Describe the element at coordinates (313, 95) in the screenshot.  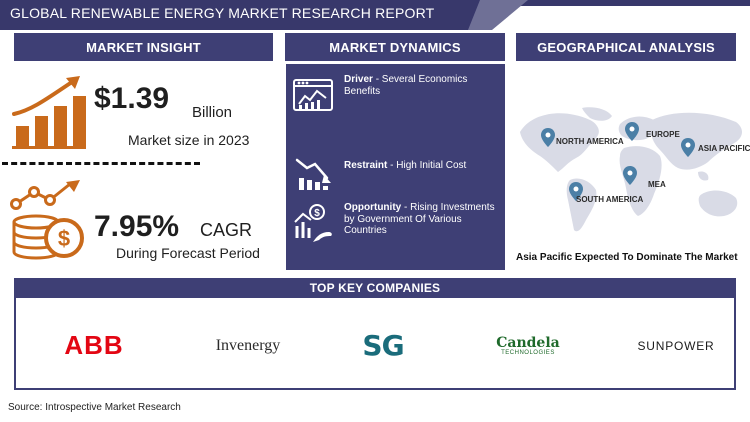
I see `dashboard-chart-icon` at that location.